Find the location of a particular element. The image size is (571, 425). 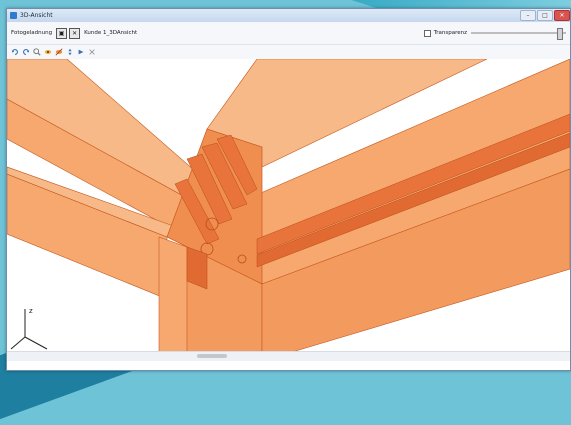

transparency-label: Transparenz is located at coordinates (450, 33).